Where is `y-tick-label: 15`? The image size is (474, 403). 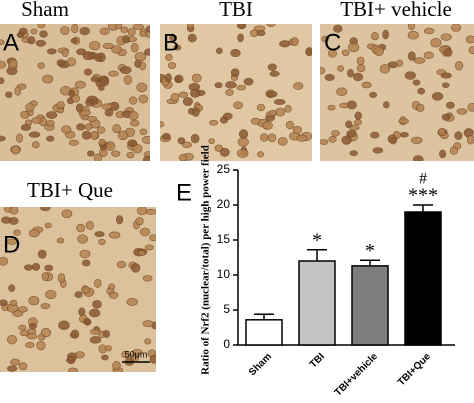
y-tick-label: 15 is located at coordinates (224, 239).